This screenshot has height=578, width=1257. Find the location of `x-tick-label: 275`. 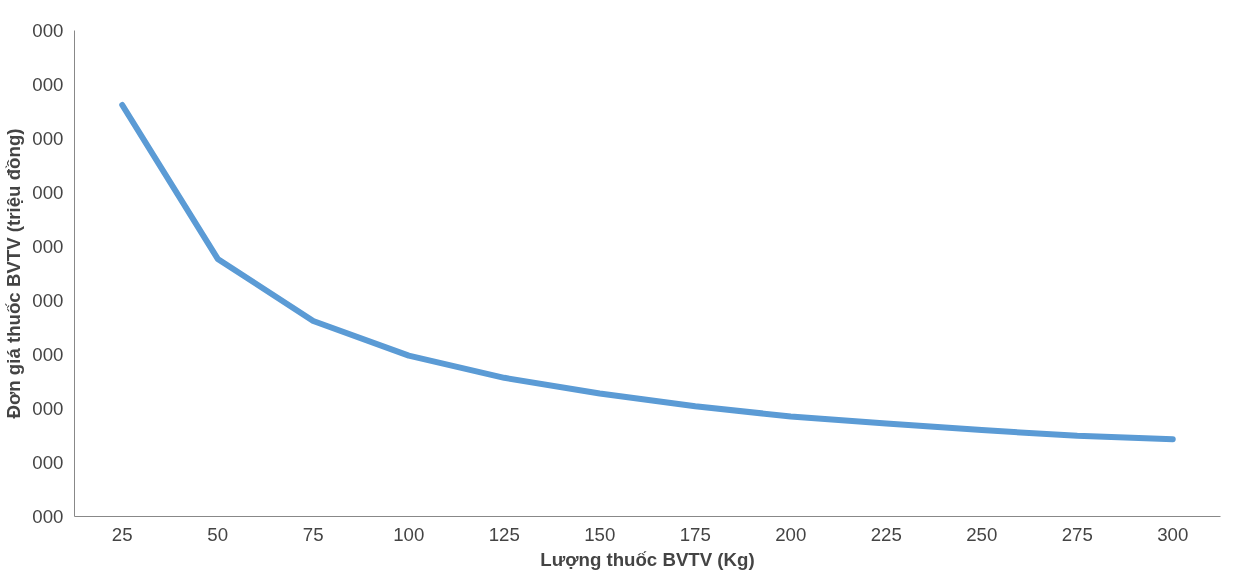

x-tick-label: 275 is located at coordinates (1077, 534).